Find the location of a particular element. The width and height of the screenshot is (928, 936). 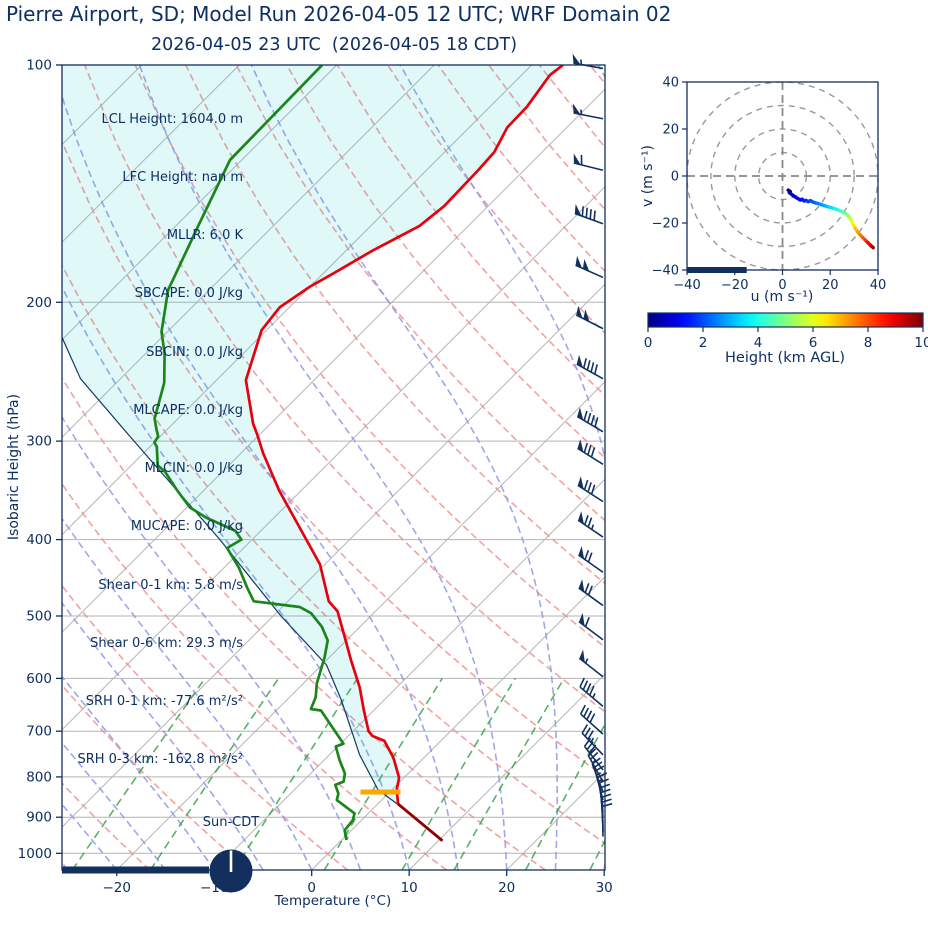

height-colorbar: 0 2 4 6 8 10 is located at coordinates (786, 331).